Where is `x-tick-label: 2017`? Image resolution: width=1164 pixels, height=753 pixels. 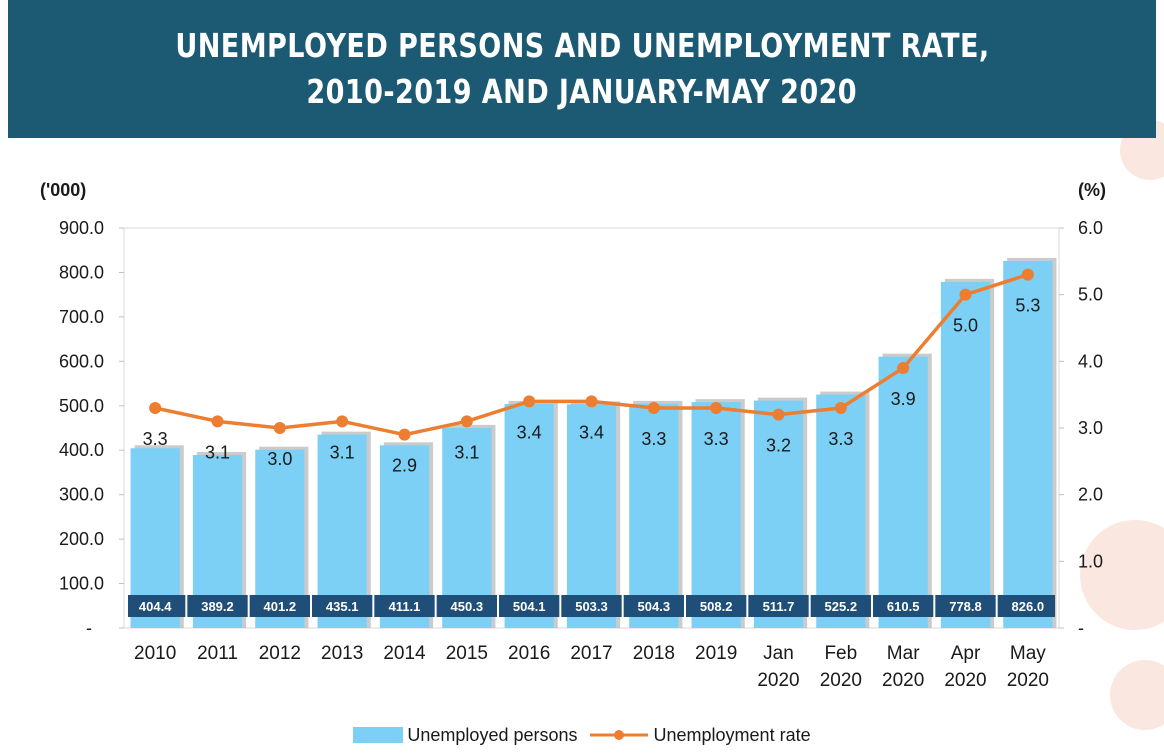
x-tick-label: 2017 is located at coordinates (591, 653).